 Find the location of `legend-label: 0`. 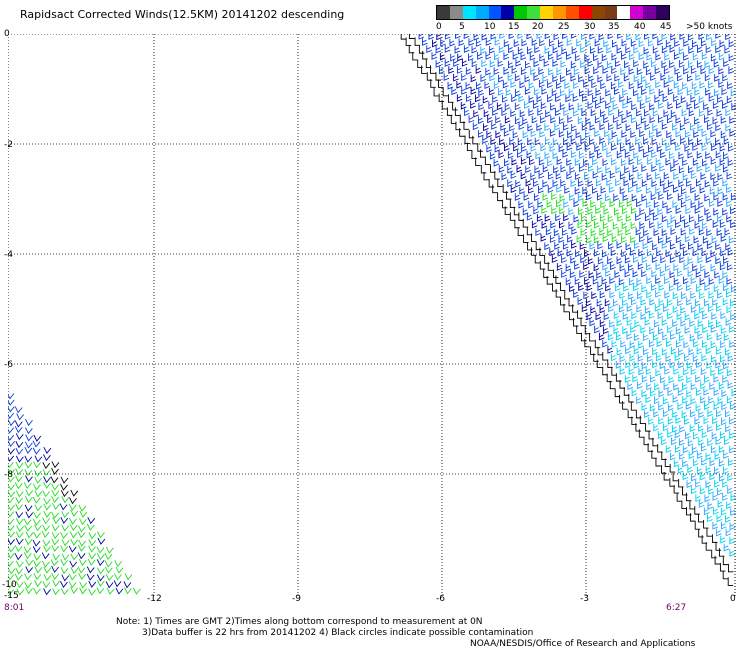

legend-label: 0 is located at coordinates (439, 27).